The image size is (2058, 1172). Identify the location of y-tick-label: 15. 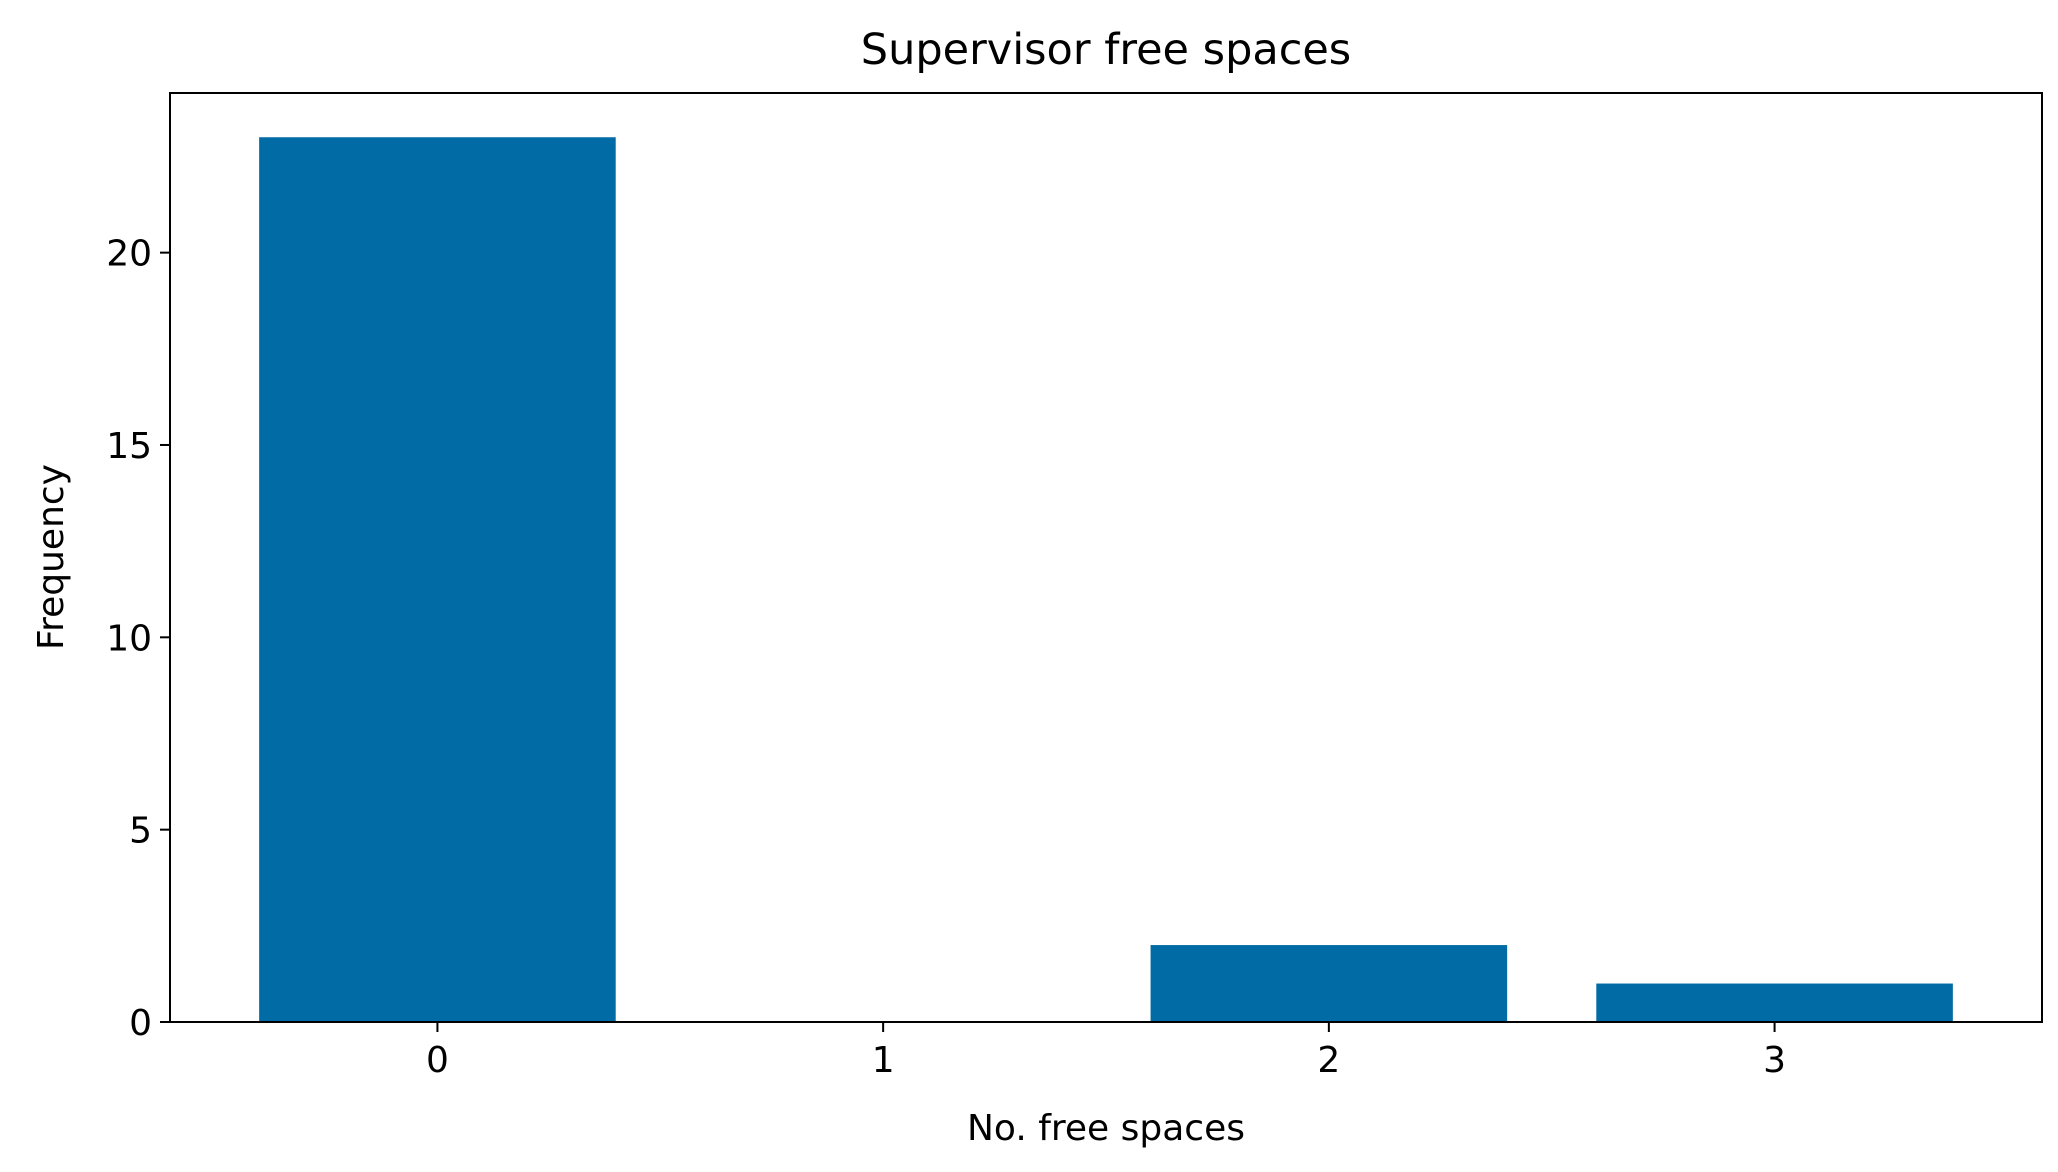
(129, 446).